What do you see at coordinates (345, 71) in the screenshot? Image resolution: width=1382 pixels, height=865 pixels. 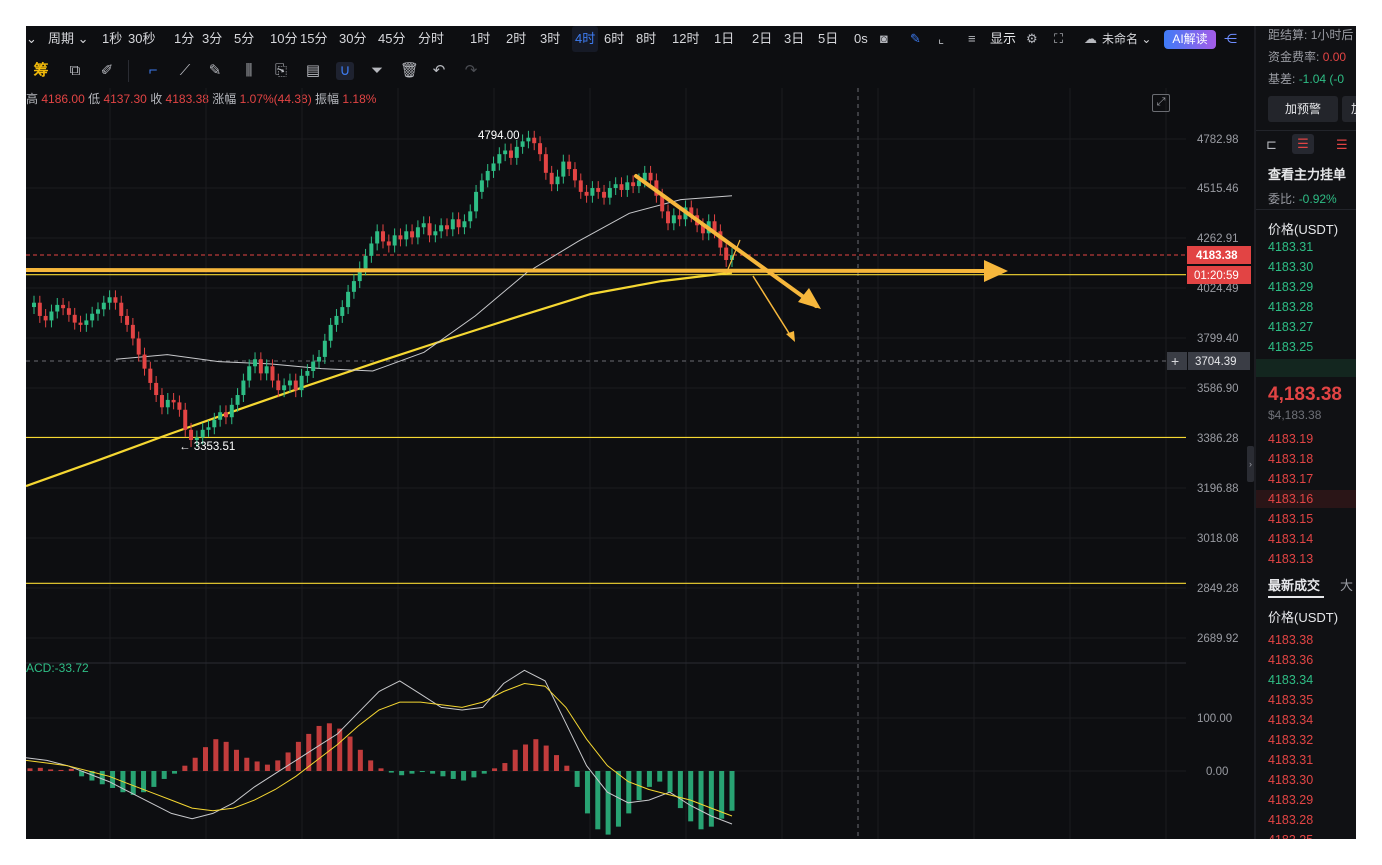 I see `magnet-icon: ∪` at bounding box center [345, 71].